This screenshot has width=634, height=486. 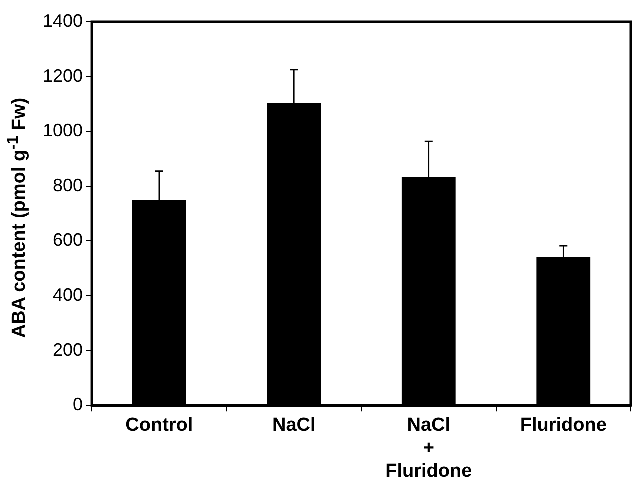 What do you see at coordinates (160, 425) in the screenshot?
I see `x-tick-label: Control` at bounding box center [160, 425].